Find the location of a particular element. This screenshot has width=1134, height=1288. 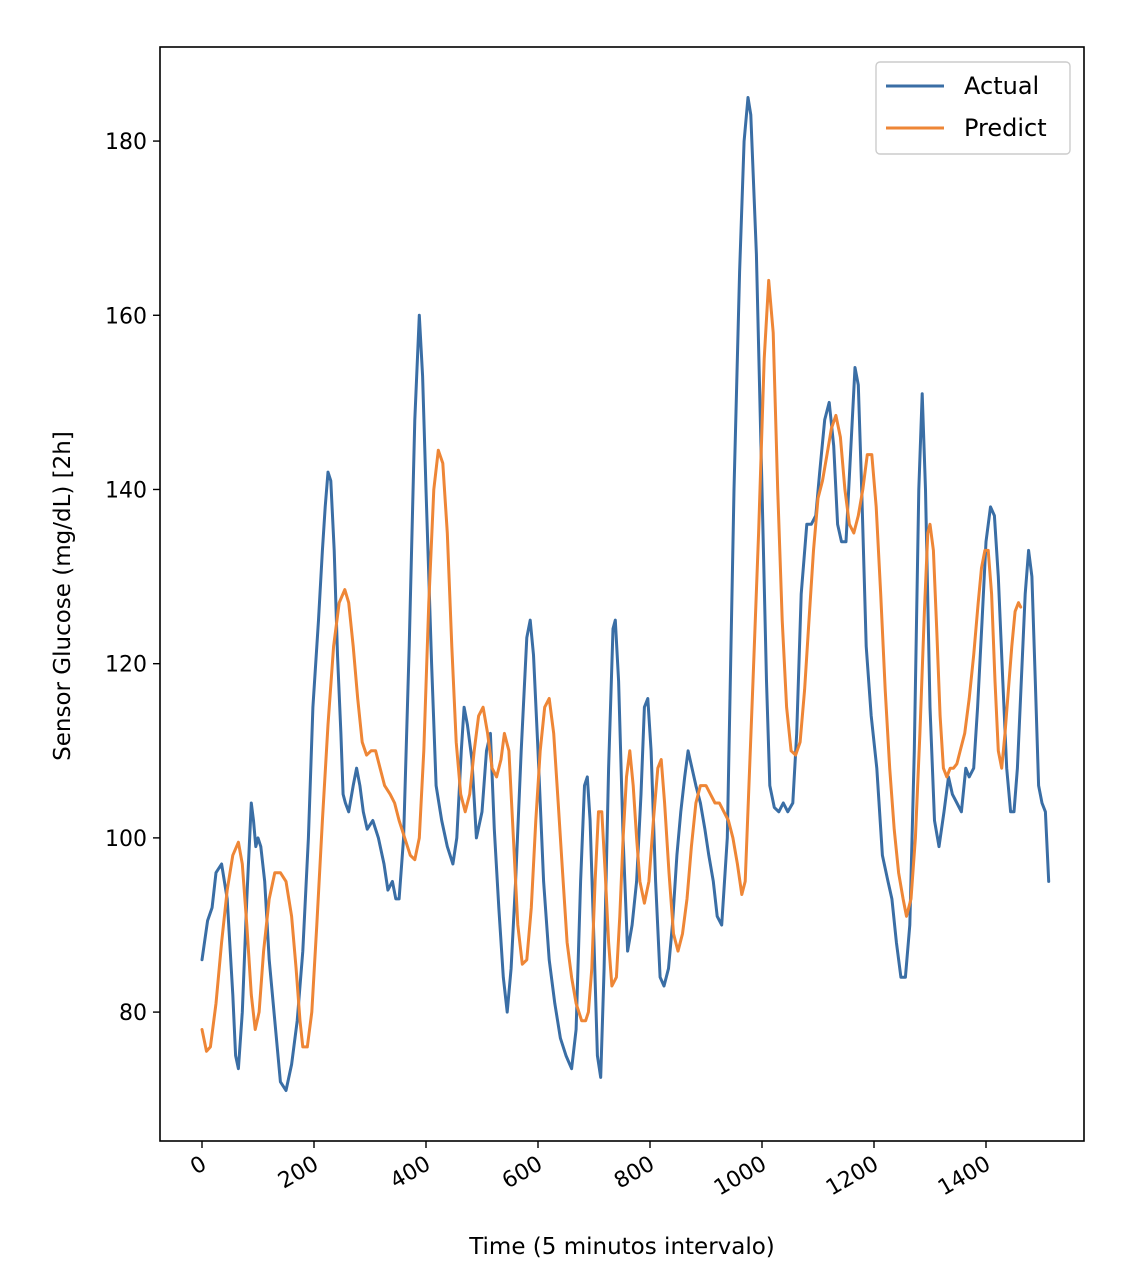

y-tick-label: 120 is located at coordinates (126, 665).